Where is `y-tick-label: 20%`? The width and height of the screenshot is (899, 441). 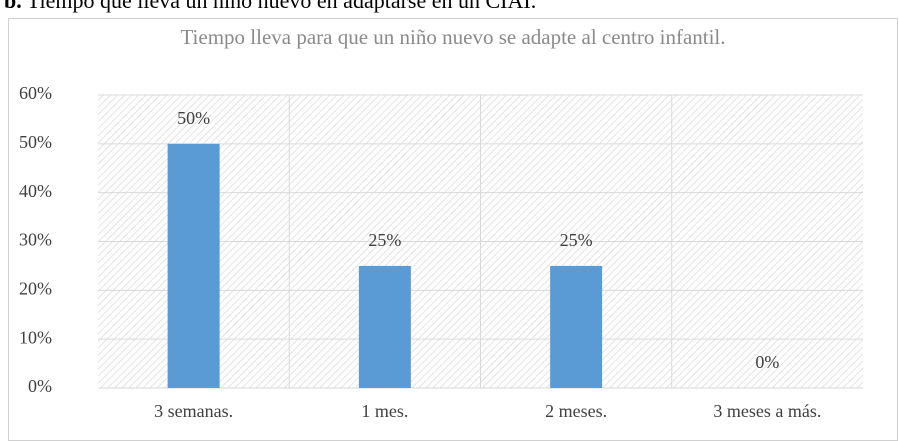 y-tick-label: 20% is located at coordinates (35, 288).